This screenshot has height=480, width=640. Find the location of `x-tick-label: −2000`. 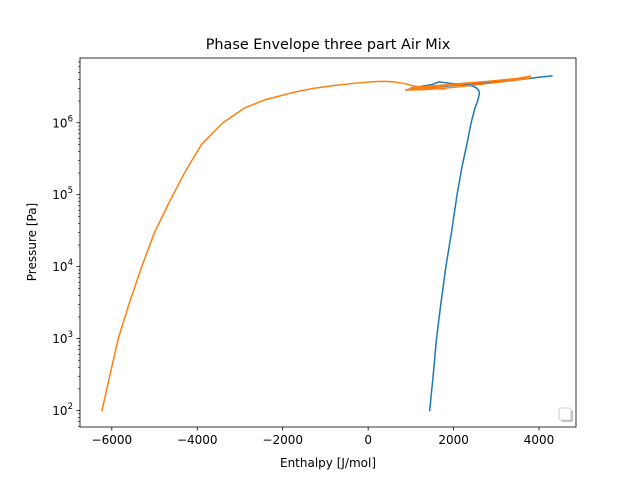

x-tick-label: −2000 is located at coordinates (282, 440).